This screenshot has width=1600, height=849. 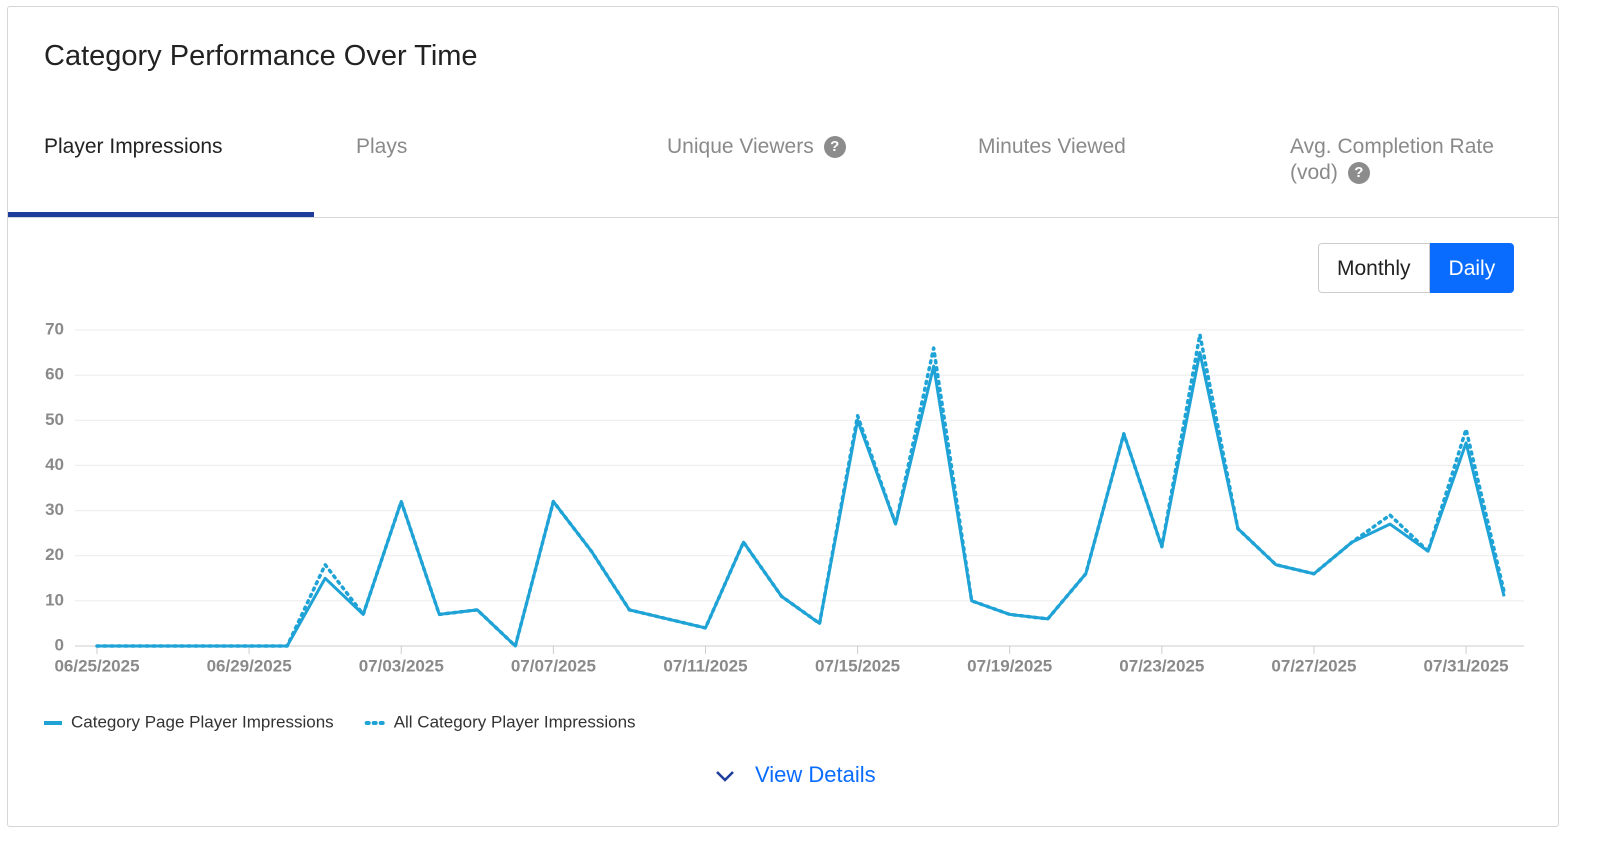 I want to click on x-tick-label: 07/19/2025, so click(x=1009, y=665).